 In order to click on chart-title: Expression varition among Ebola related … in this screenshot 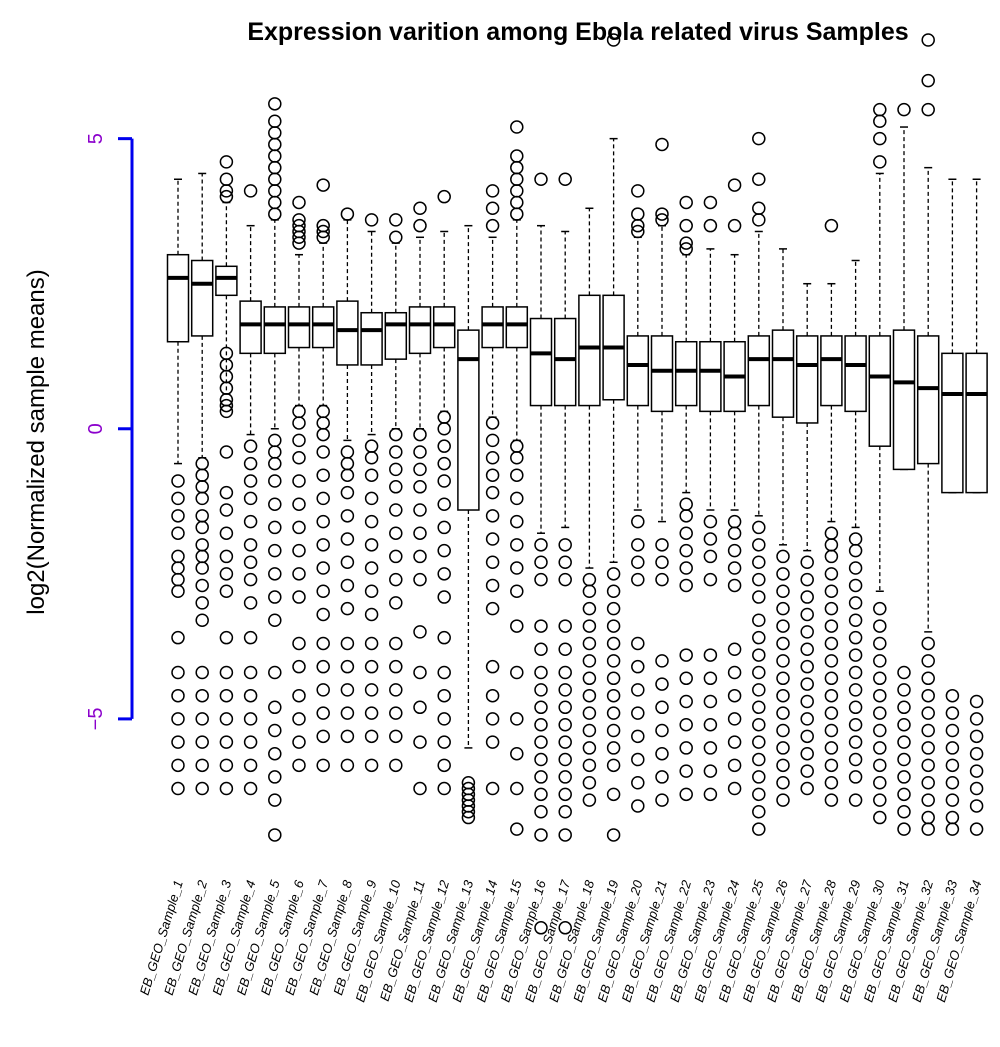, I will do `click(577, 32)`.